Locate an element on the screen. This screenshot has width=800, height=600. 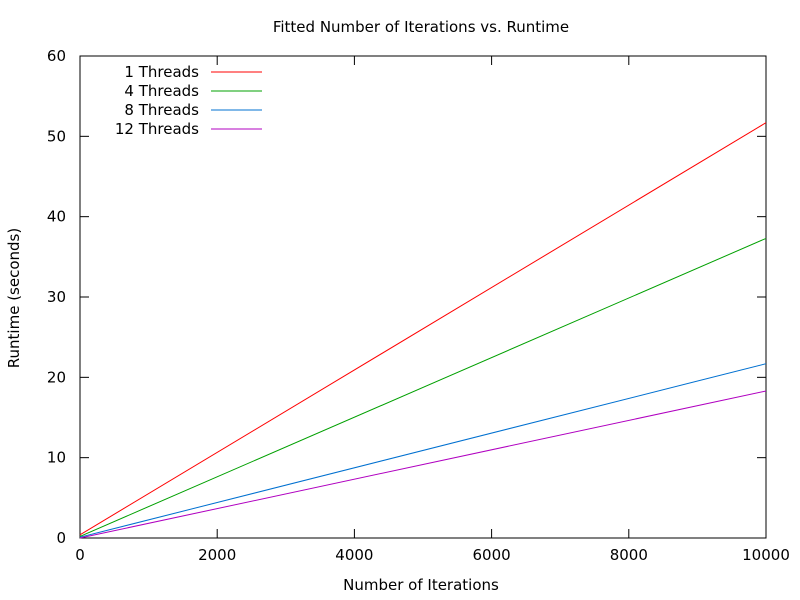
x-tick-label: 6000 is located at coordinates (492, 555).